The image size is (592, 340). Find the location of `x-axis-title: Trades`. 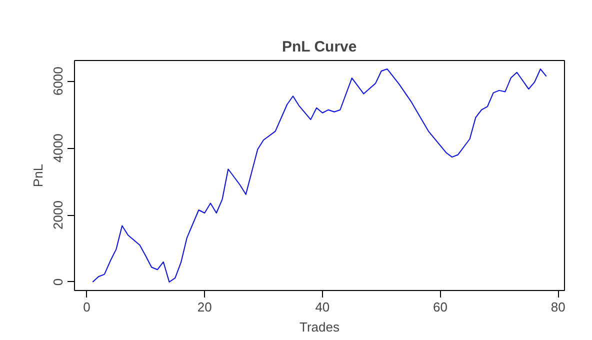

x-axis-title: Trades is located at coordinates (320, 327).